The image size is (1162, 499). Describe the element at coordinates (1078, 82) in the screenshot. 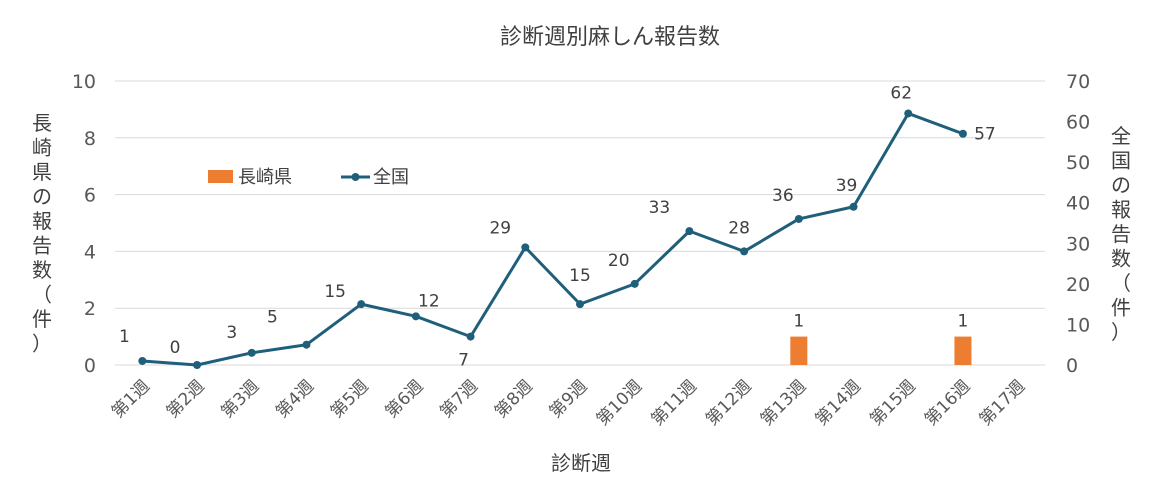

I see `right-tick-label: 70` at that location.